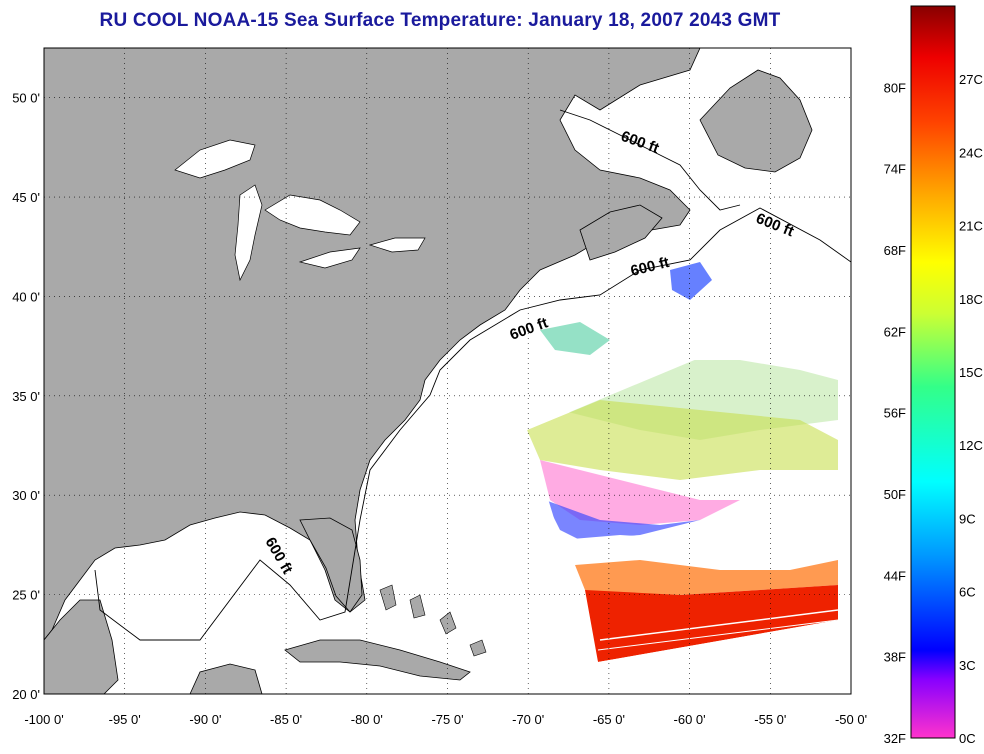 This screenshot has width=984, height=754. I want to click on colorbar-fahrenheit-label: 44F, so click(895, 575).